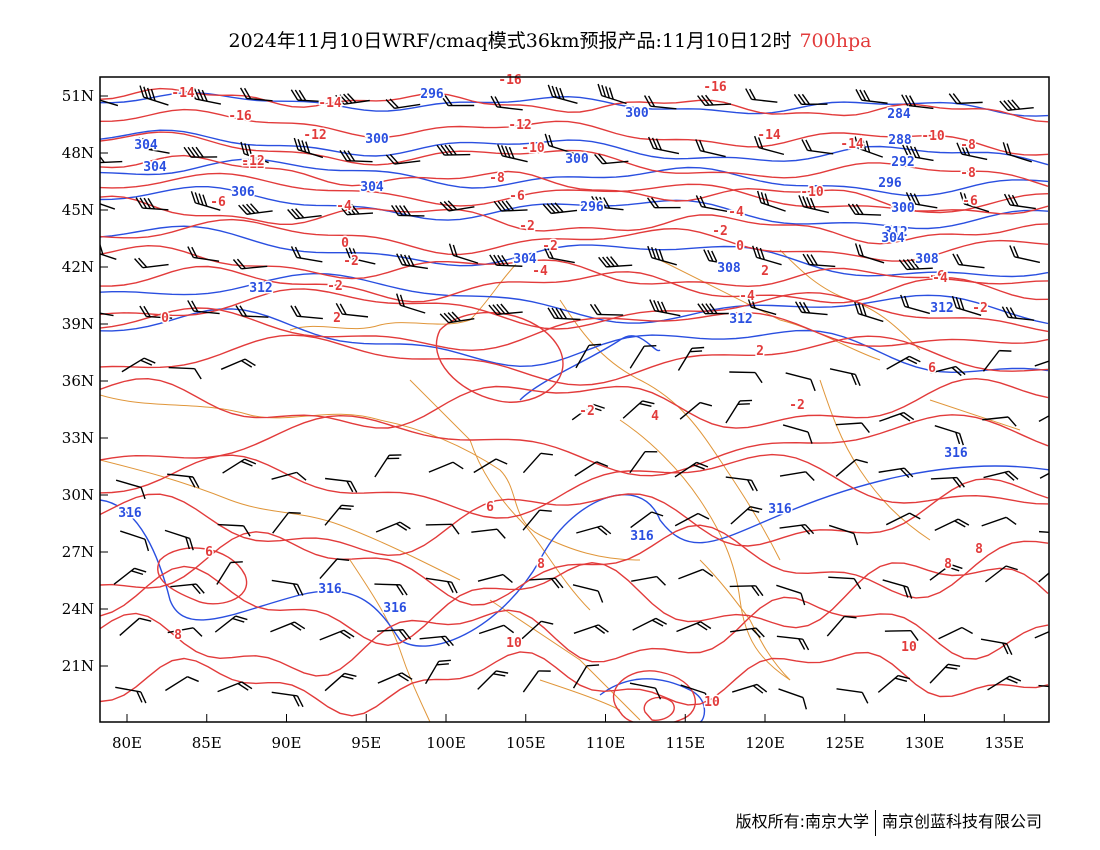  What do you see at coordinates (577, 159) in the screenshot?
I see `height-label: 300` at bounding box center [577, 159].